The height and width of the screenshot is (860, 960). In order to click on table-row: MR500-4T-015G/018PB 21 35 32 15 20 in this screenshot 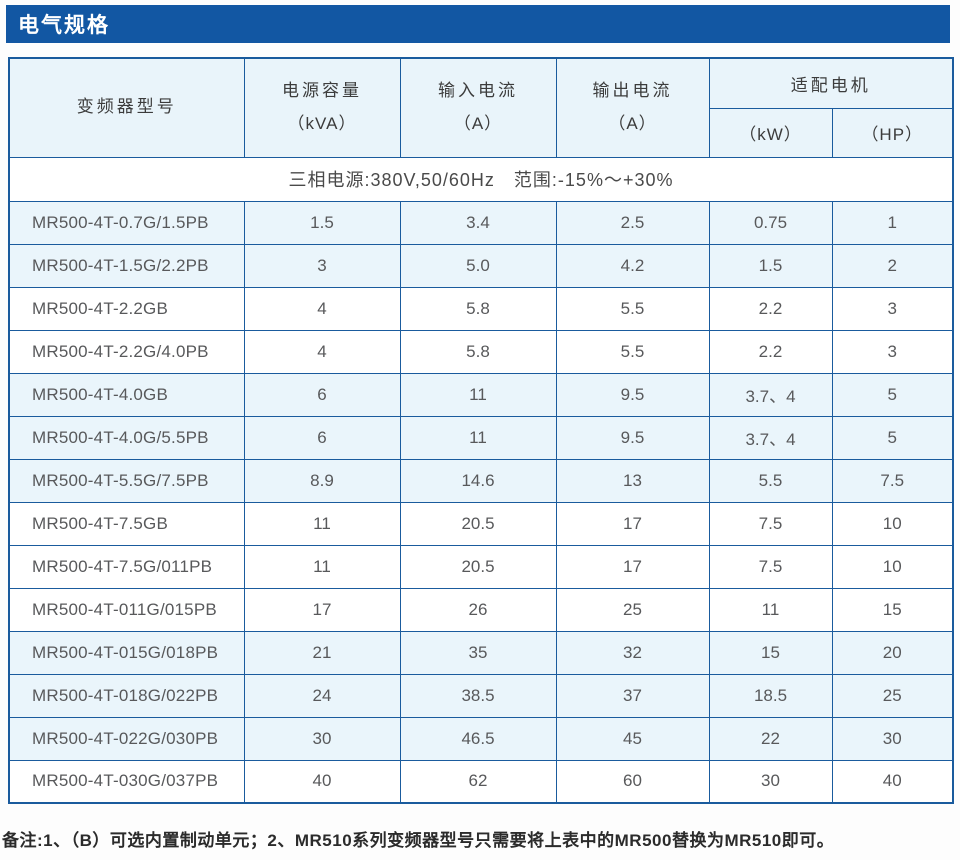, I will do `click(481, 652)`.